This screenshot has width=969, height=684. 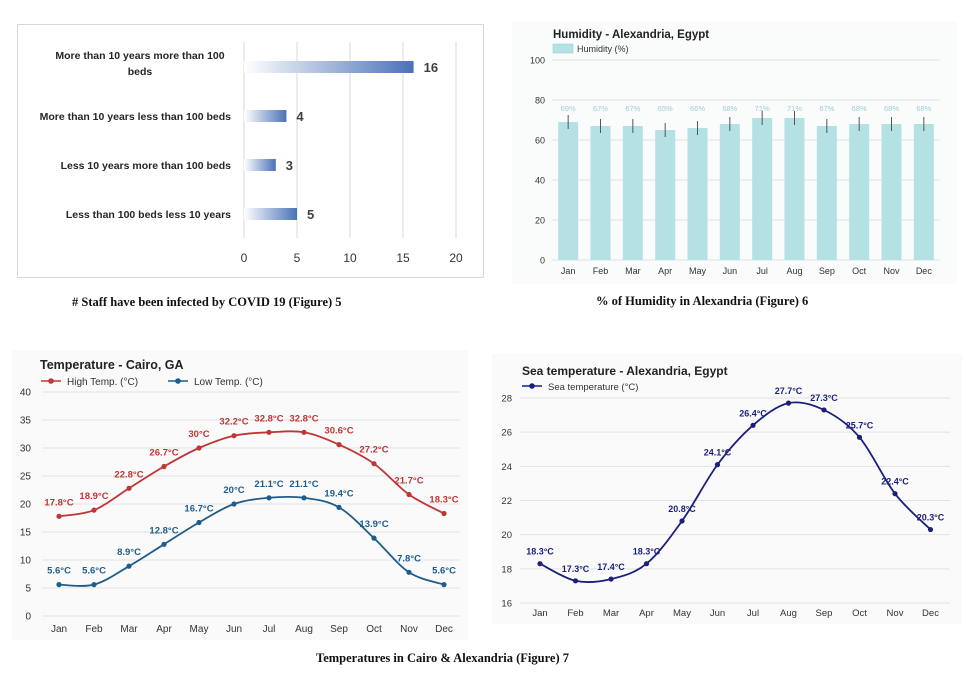 I want to click on category-label: More than 10 years less than 100 beds, so click(x=136, y=117).